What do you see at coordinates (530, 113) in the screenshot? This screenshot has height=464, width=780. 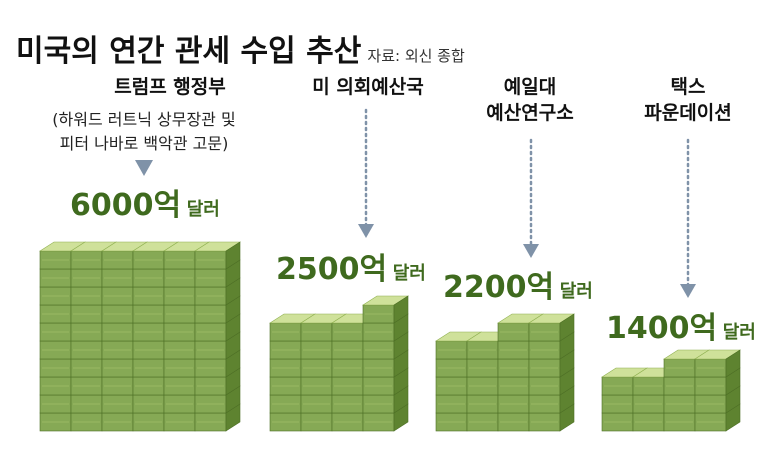 I see `source-line: 예산연구소` at bounding box center [530, 113].